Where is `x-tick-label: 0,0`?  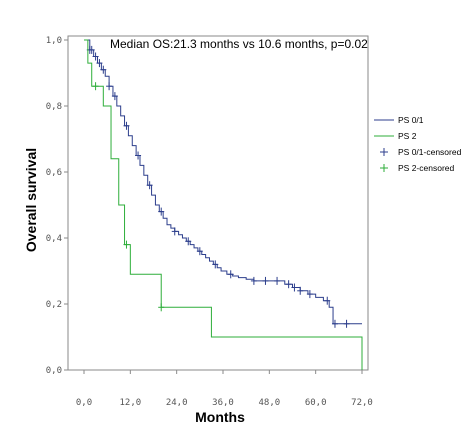 x-tick-label: 0,0 is located at coordinates (84, 403).